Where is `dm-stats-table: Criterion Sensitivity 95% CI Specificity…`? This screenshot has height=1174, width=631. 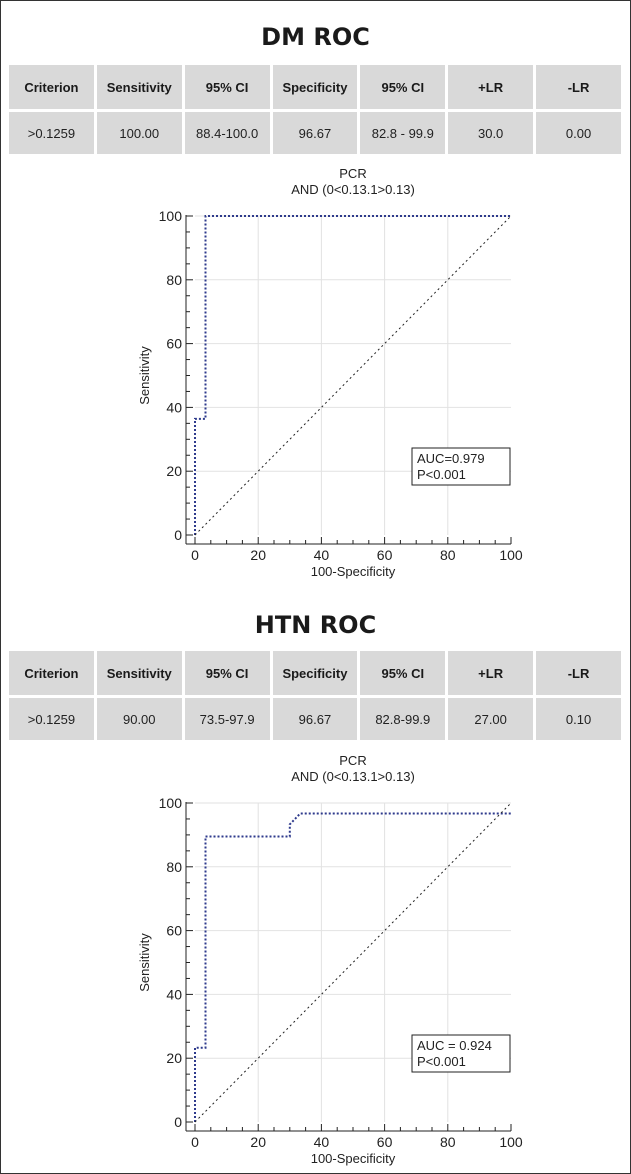
dm-stats-table: Criterion Sensitivity 95% CI Specificity… is located at coordinates (315, 109).